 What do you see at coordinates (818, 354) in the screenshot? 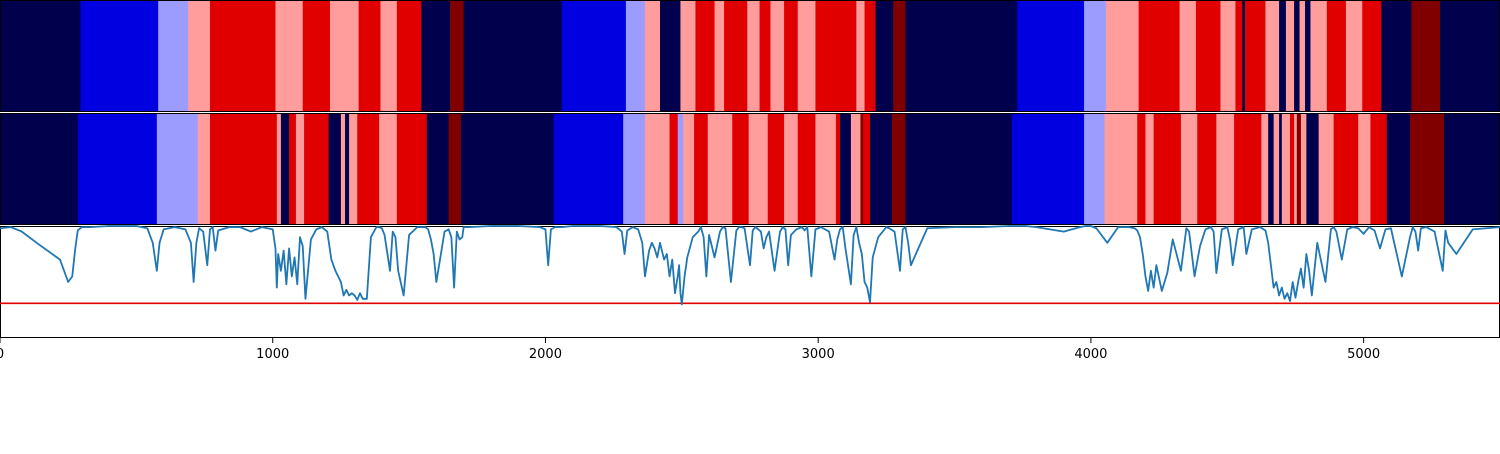
I see `x-tick-label: 3000` at bounding box center [818, 354].